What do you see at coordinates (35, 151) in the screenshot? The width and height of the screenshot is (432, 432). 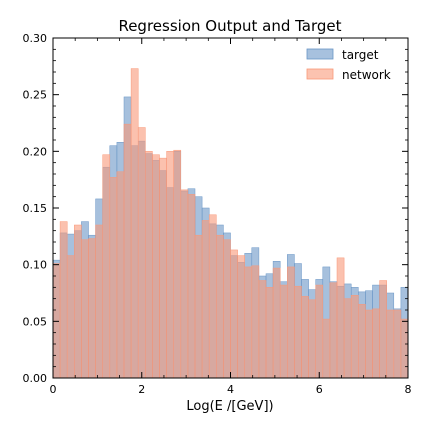 I see `y-tick-label: 0.20` at bounding box center [35, 151].